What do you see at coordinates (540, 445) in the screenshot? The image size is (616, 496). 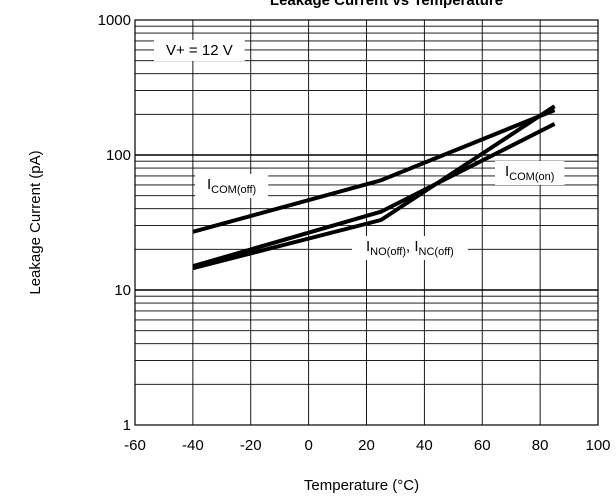 I see `x-tick-label: 80` at bounding box center [540, 445].